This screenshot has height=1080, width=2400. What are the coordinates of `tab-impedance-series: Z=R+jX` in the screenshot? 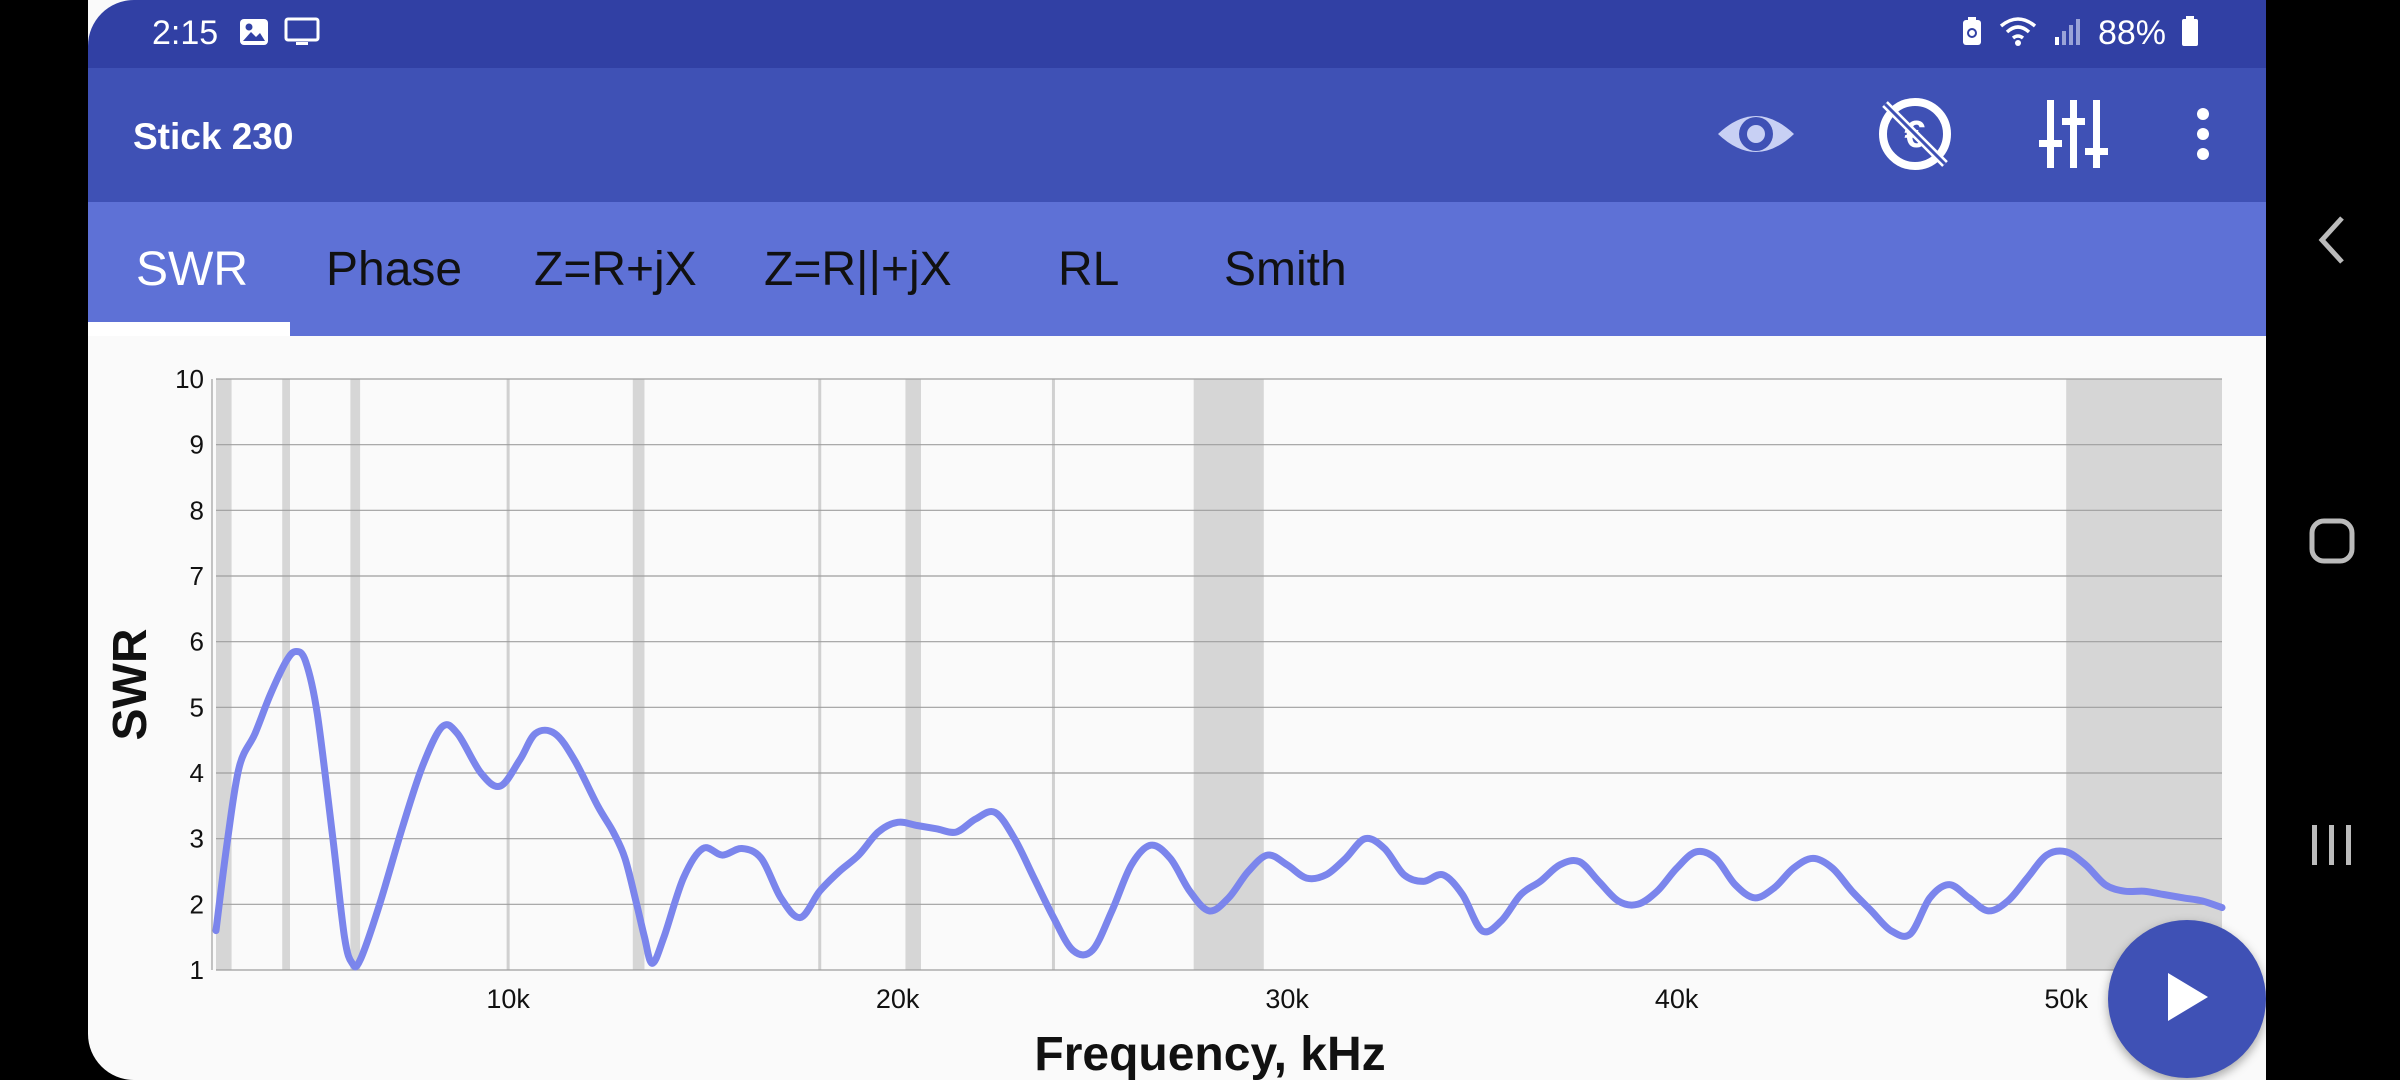 It's located at (615, 269).